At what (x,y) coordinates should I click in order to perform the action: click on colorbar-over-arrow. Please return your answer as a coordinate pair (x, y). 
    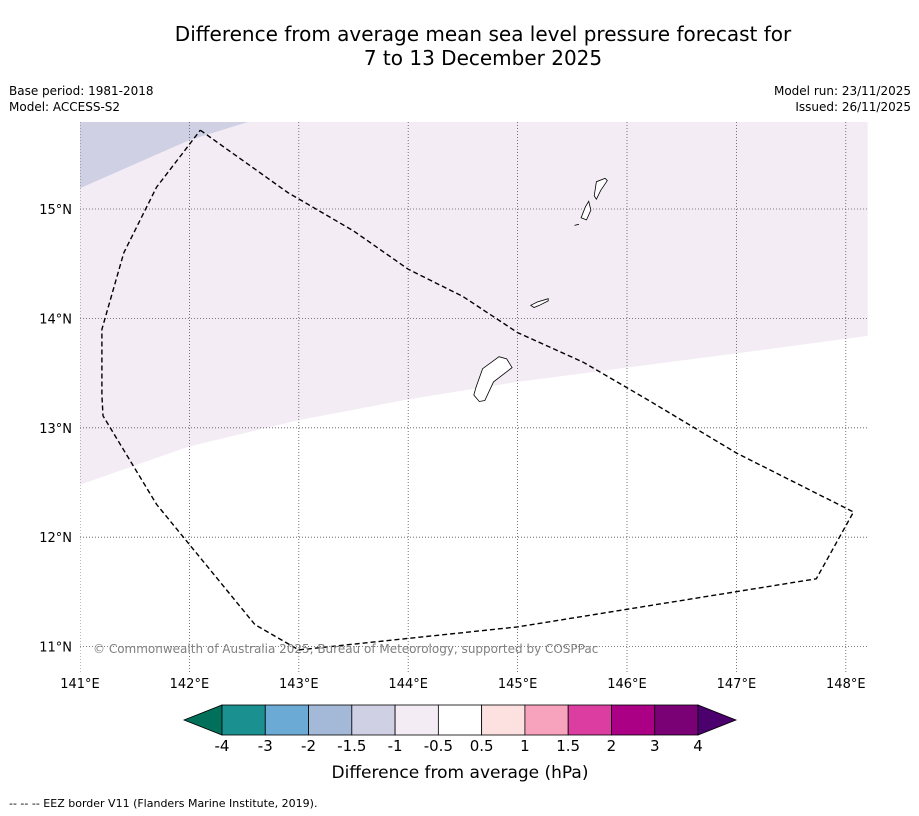
    Looking at the image, I should click on (717, 720).